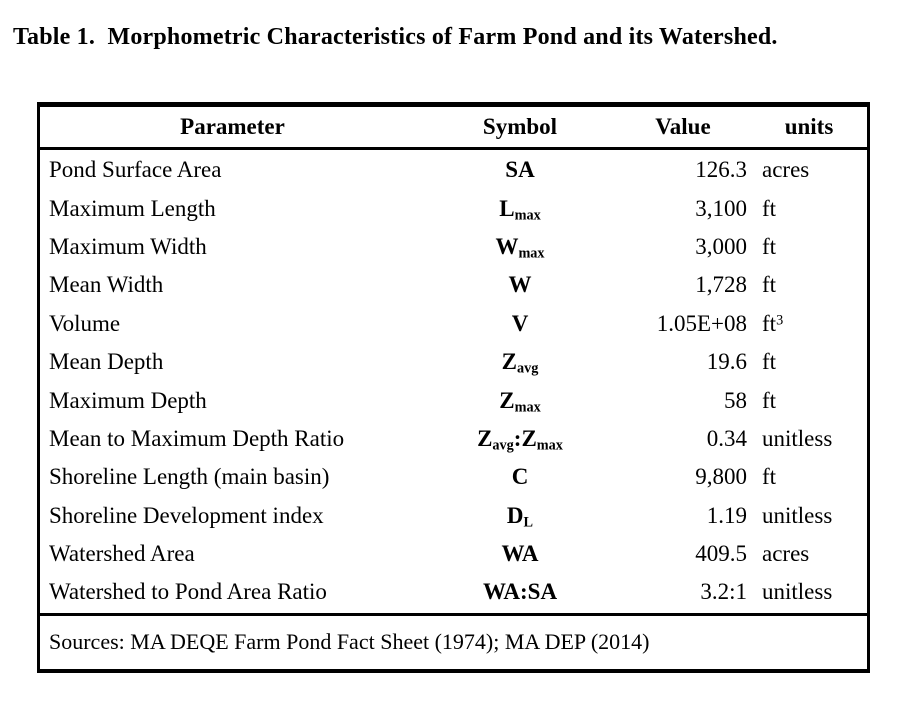  What do you see at coordinates (106, 285) in the screenshot?
I see `parameter-cell: Mean Width` at bounding box center [106, 285].